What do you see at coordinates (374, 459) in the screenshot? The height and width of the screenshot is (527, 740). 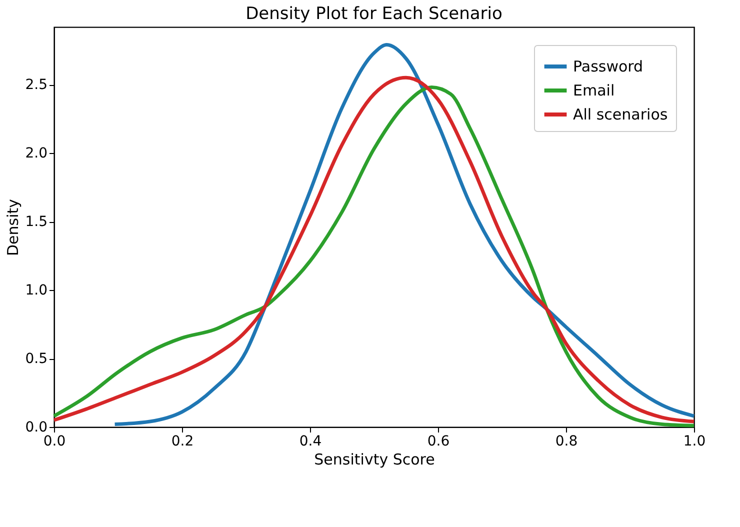 I see `x-axis-title: Sensitivty Score` at bounding box center [374, 459].